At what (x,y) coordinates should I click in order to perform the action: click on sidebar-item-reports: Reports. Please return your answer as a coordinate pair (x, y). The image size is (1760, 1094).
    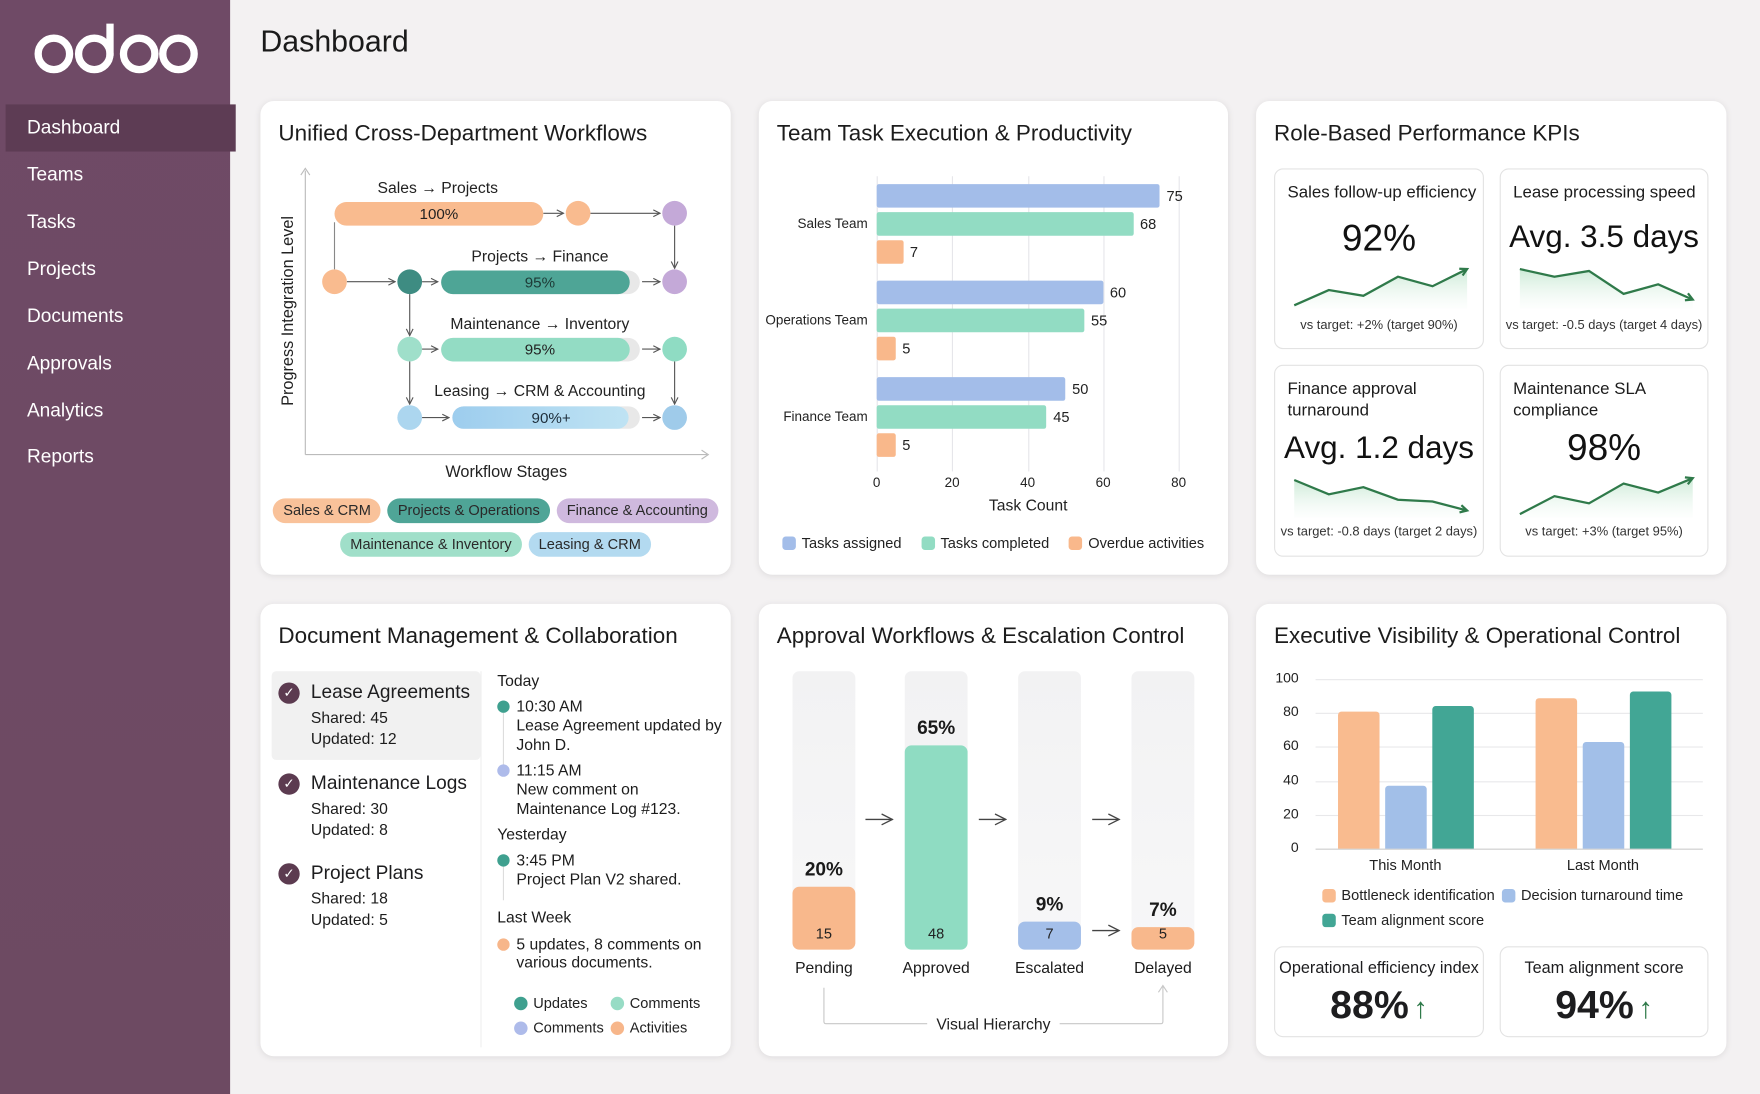
    Looking at the image, I should click on (60, 456).